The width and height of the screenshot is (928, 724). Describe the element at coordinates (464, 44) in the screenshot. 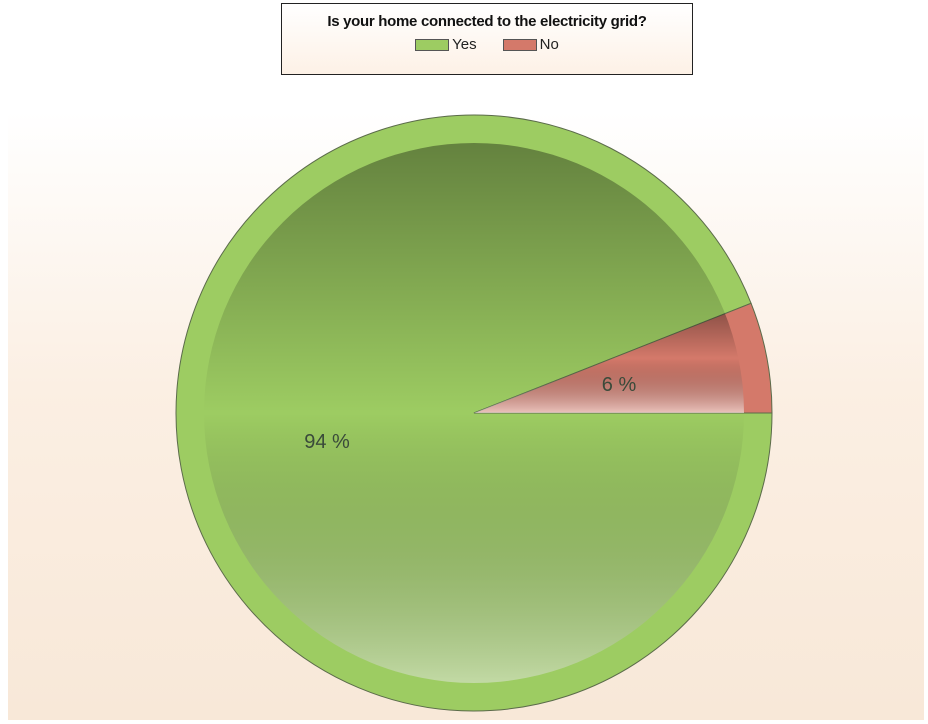

I see `legend-label-yes: Yes` at that location.